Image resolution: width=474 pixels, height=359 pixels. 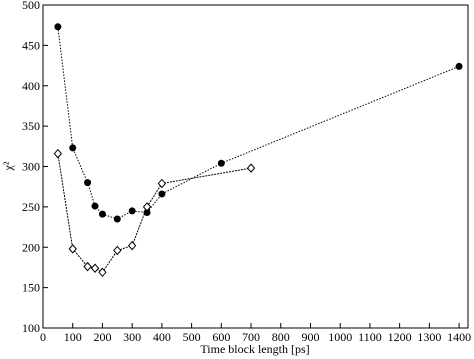 What do you see at coordinates (221, 337) in the screenshot?
I see `x-tick-label: 600` at bounding box center [221, 337].